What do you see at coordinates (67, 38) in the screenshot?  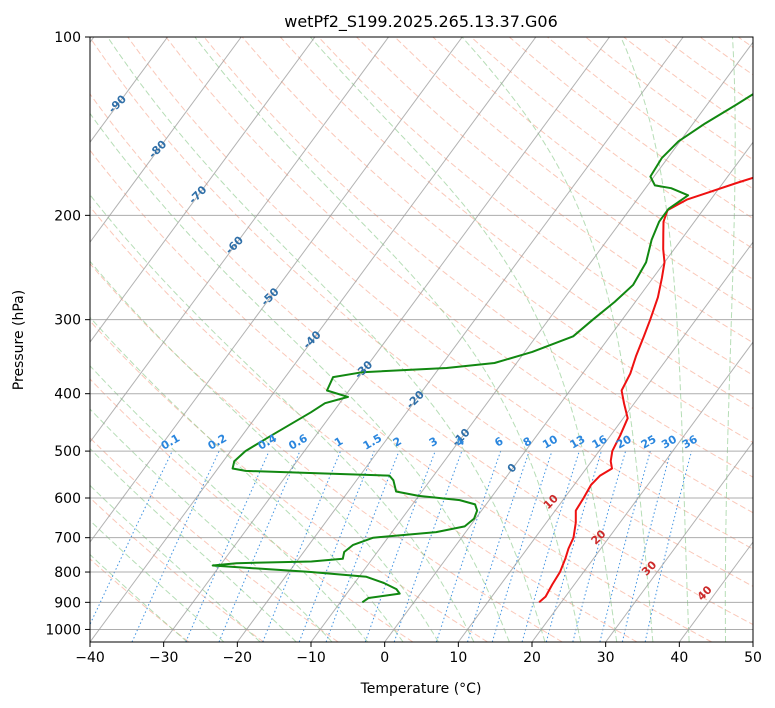 I see `y-tick-label: 100` at bounding box center [67, 38].